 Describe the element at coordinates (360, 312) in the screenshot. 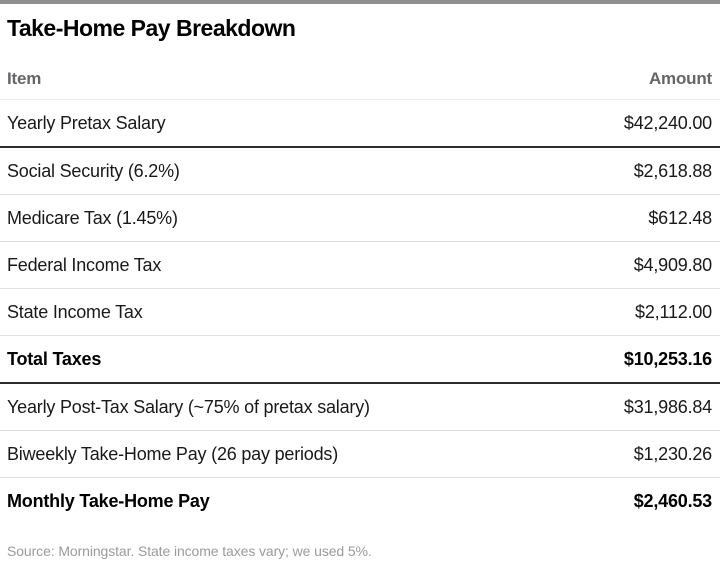

I see `table-row: State Income Tax $2,112.00` at that location.